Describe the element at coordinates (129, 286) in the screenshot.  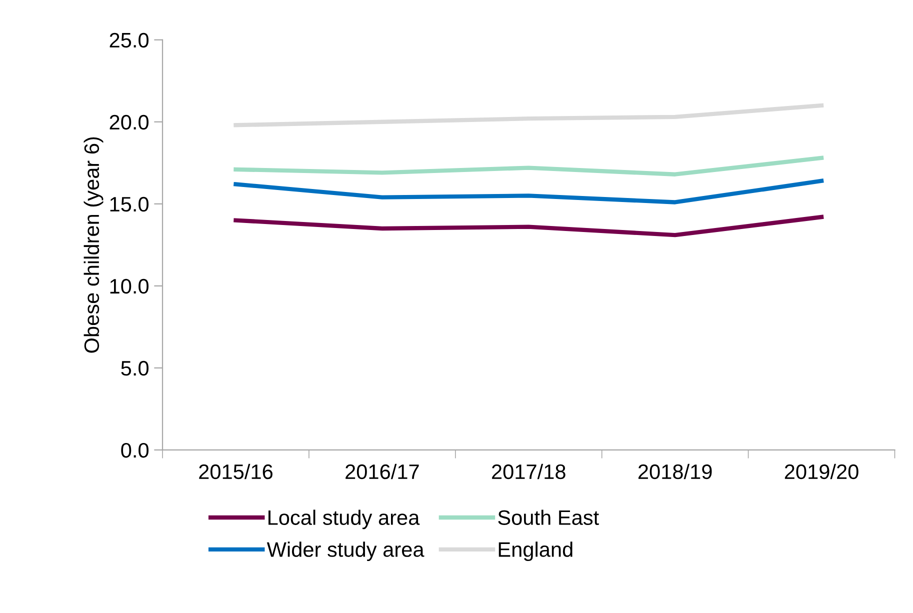
I see `y-tick-label: 10.0` at that location.